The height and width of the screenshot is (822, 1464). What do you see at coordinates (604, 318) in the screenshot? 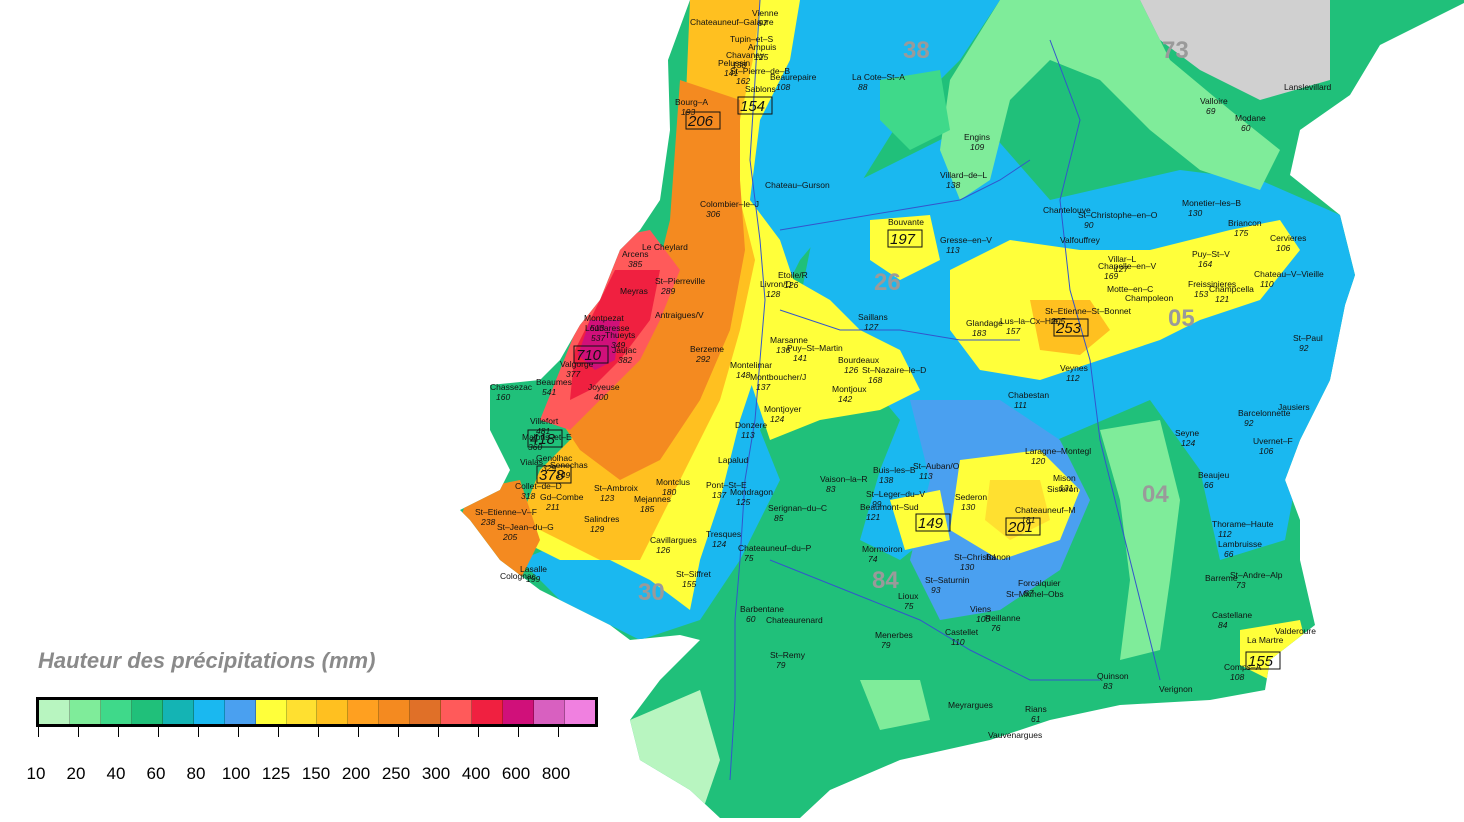
I see `town-name: Montpezat` at bounding box center [604, 318].